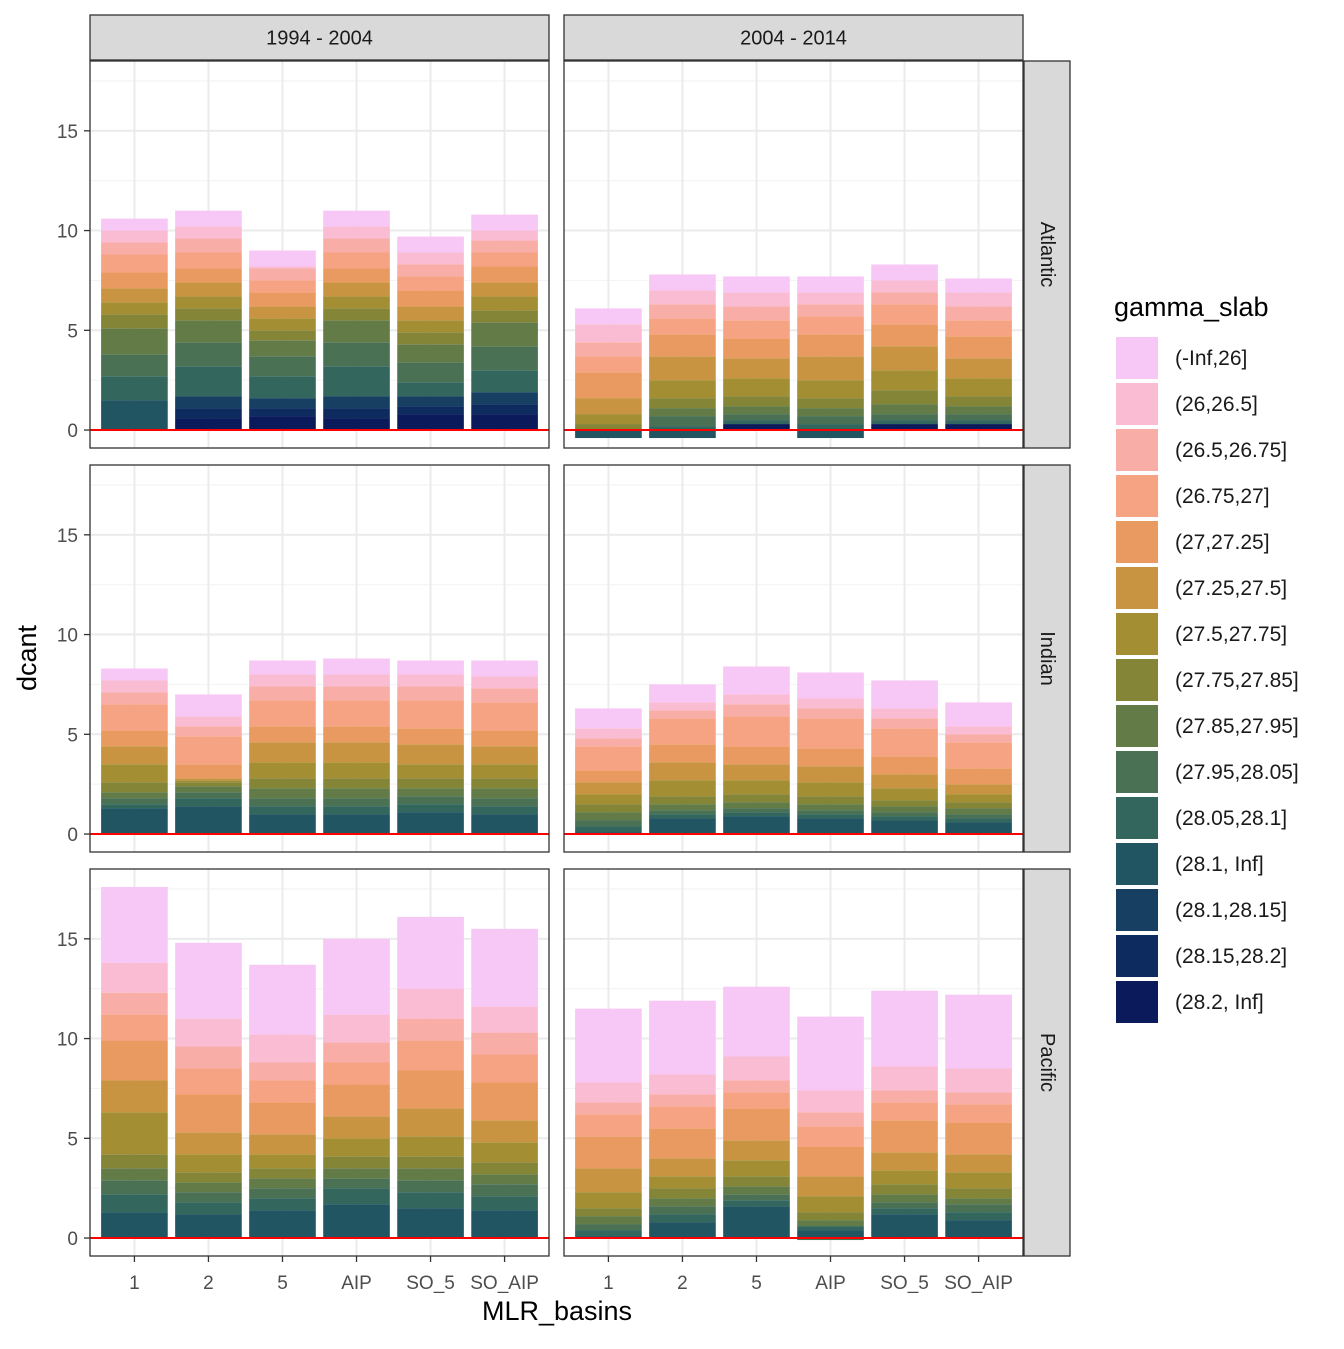  What do you see at coordinates (1201, 910) in the screenshot?
I see `legend-entry: (28.1,28.15]` at bounding box center [1201, 910].